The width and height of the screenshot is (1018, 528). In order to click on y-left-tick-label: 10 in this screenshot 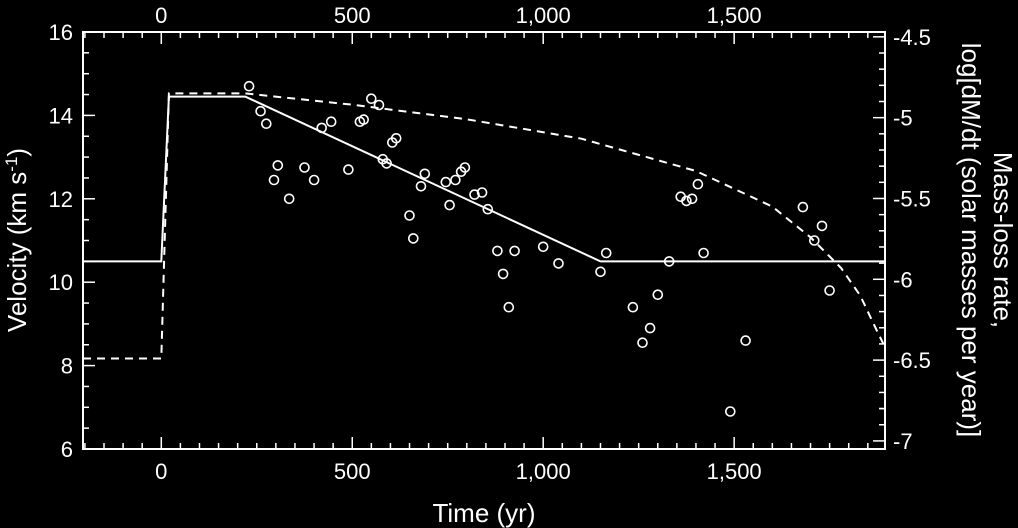, I will do `click(61, 282)`.